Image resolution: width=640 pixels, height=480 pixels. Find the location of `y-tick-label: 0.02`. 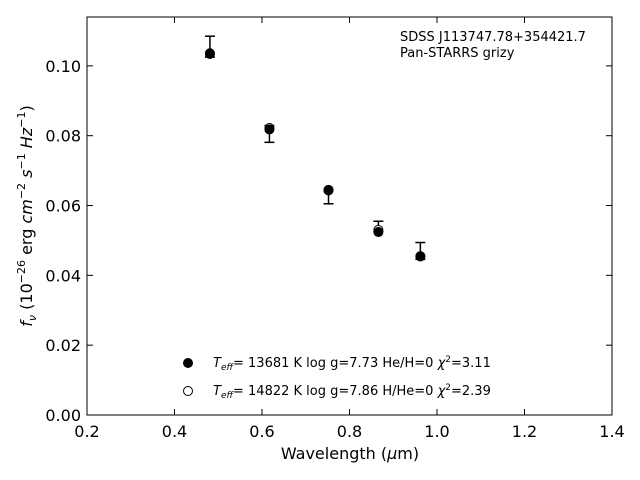

y-tick-label: 0.02 is located at coordinates (63, 345).